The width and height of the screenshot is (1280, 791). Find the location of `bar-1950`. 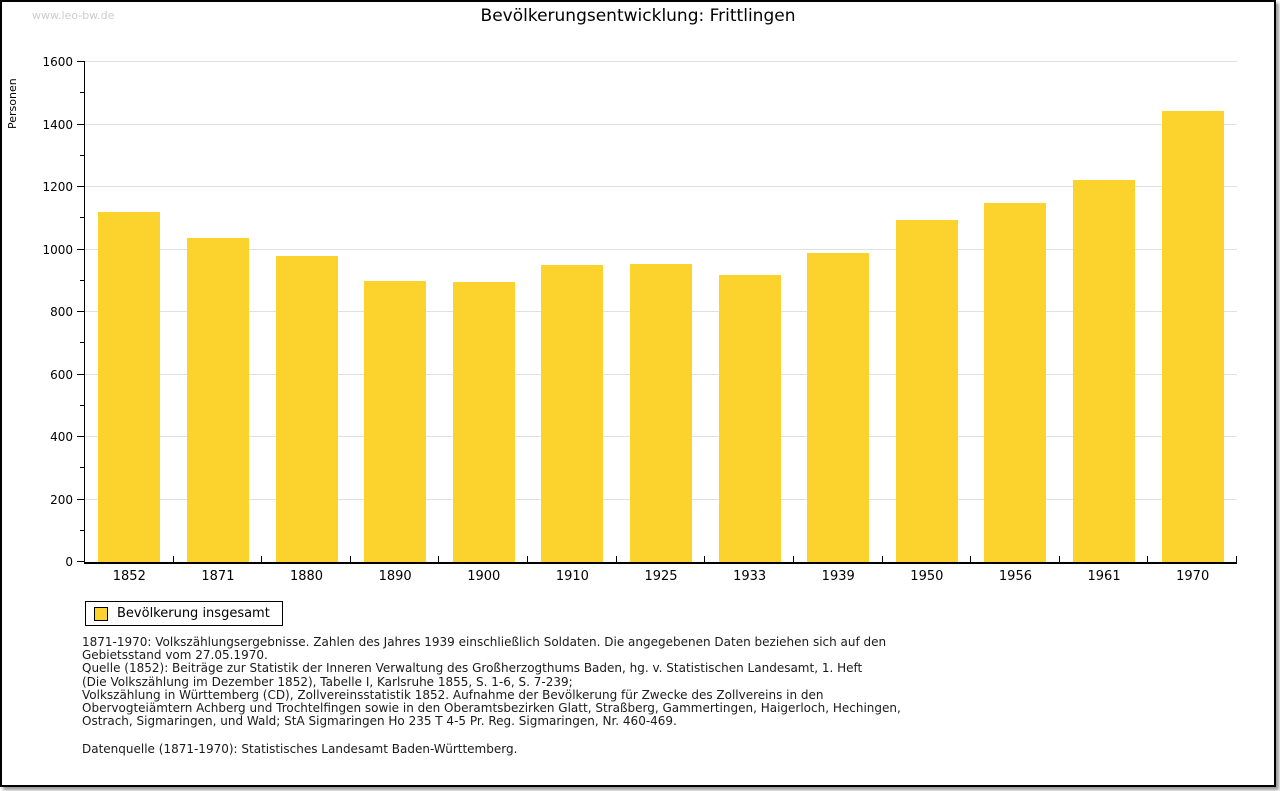

bar-1950 is located at coordinates (926, 390).